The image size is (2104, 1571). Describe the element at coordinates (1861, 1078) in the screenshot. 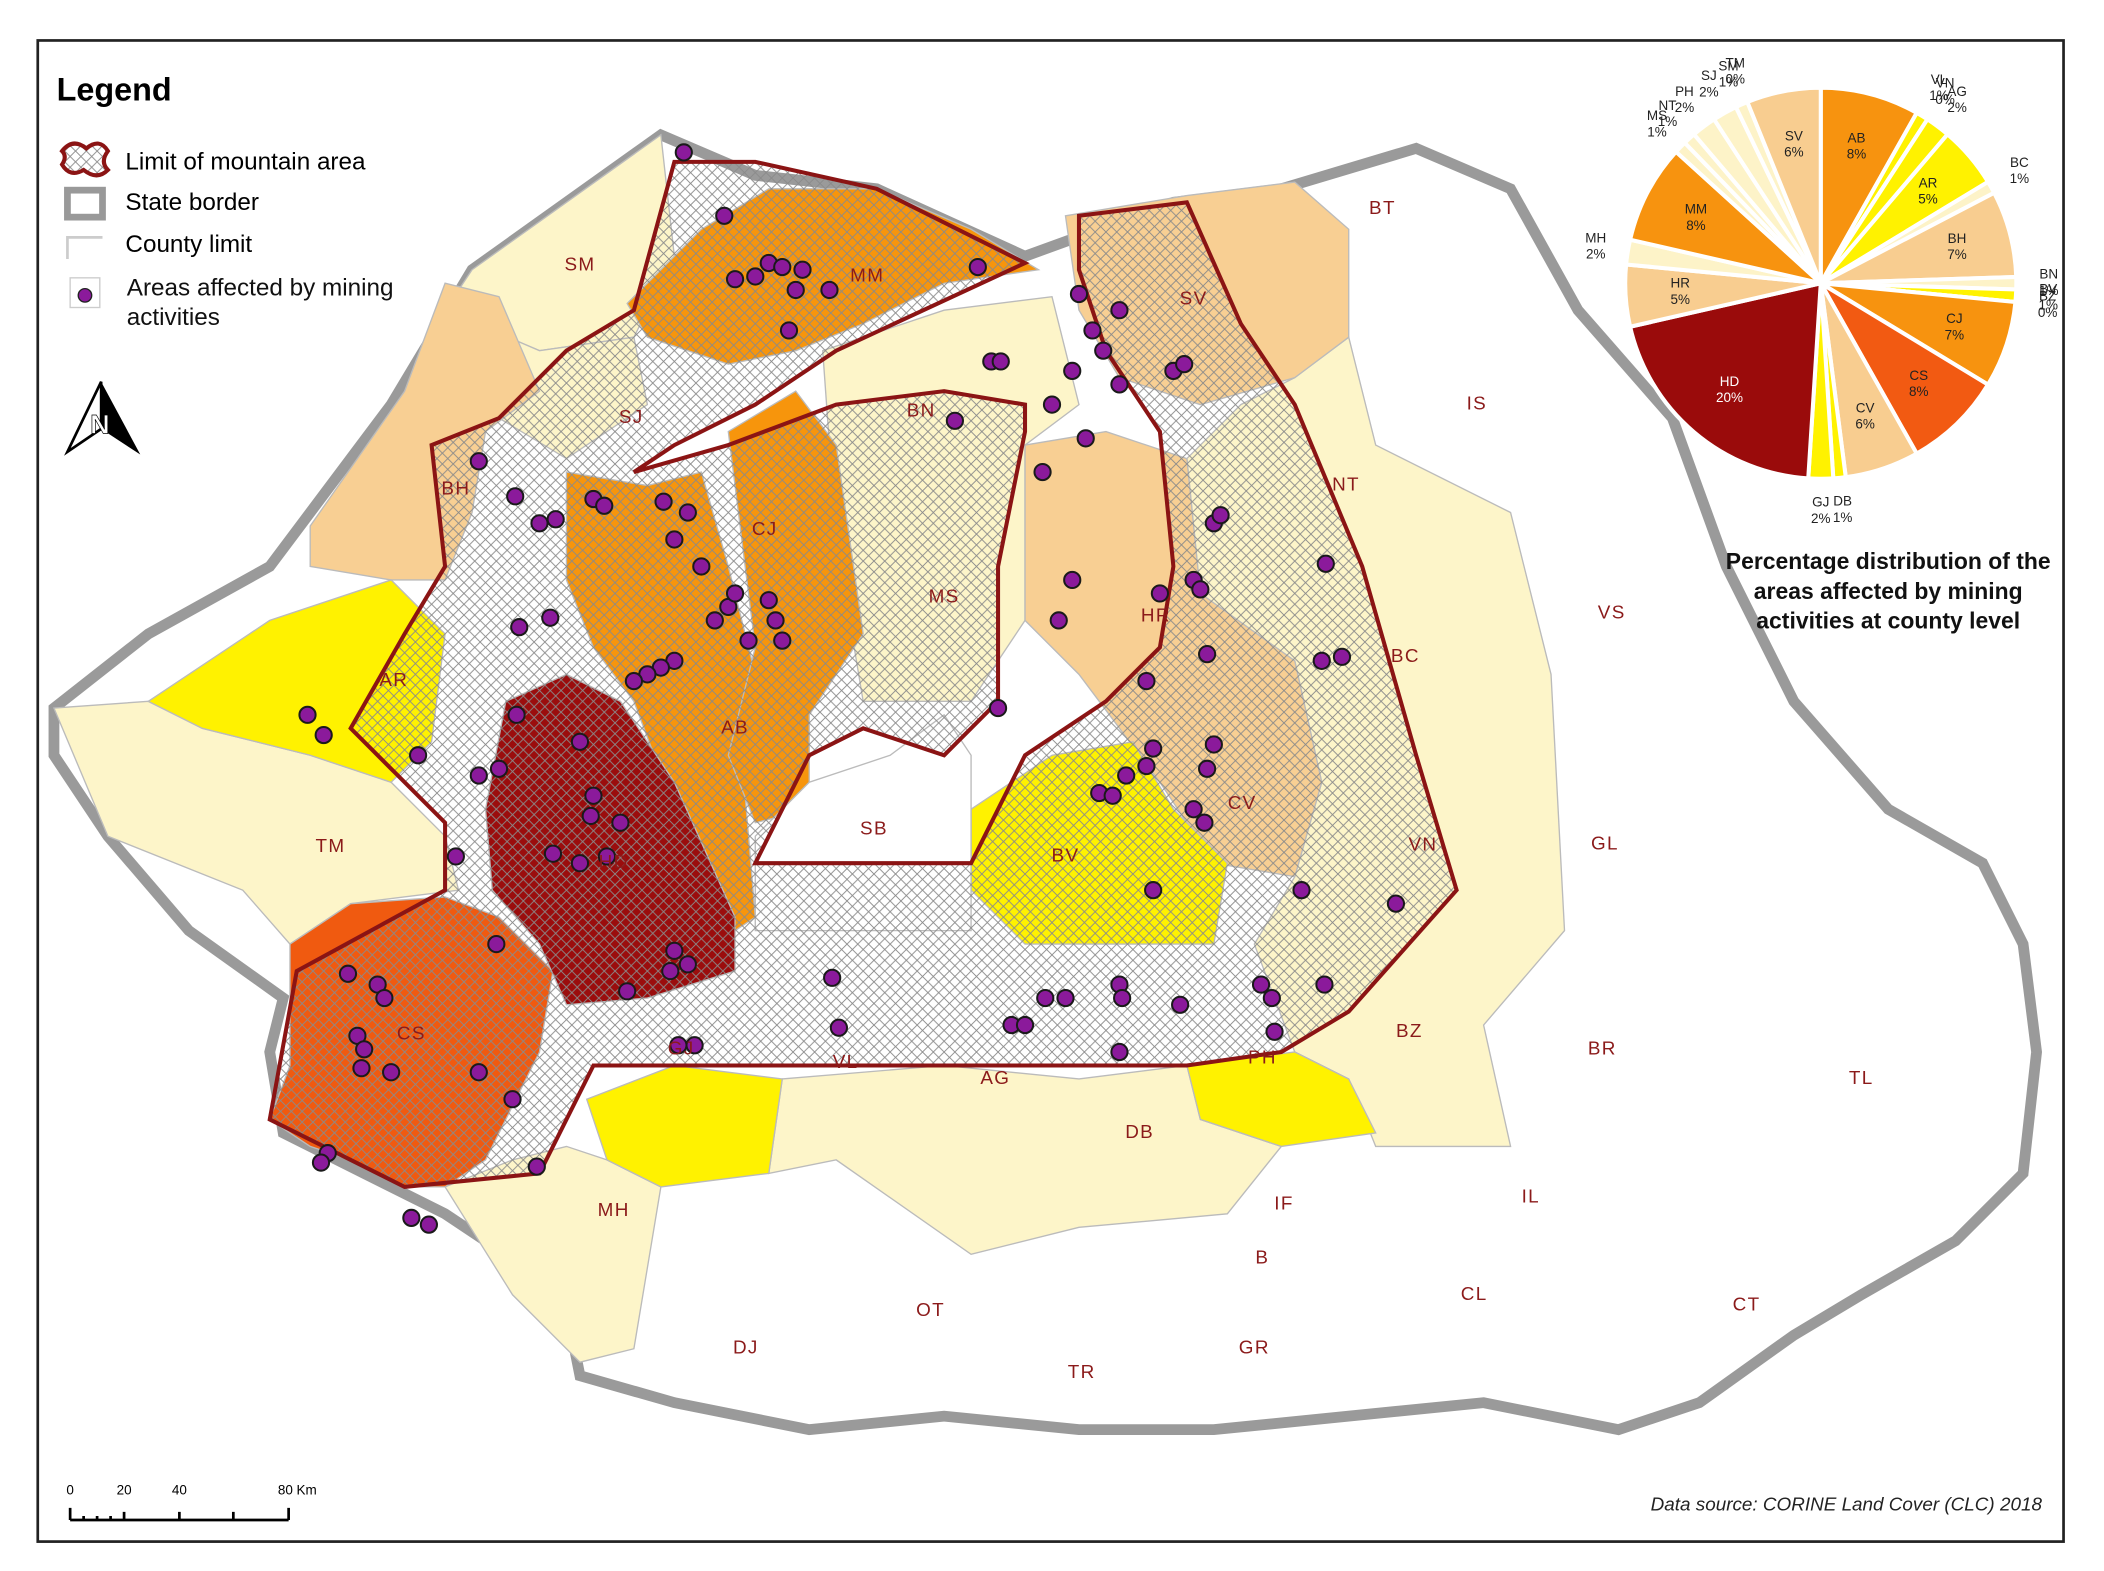

I see `county-label: TL` at that location.